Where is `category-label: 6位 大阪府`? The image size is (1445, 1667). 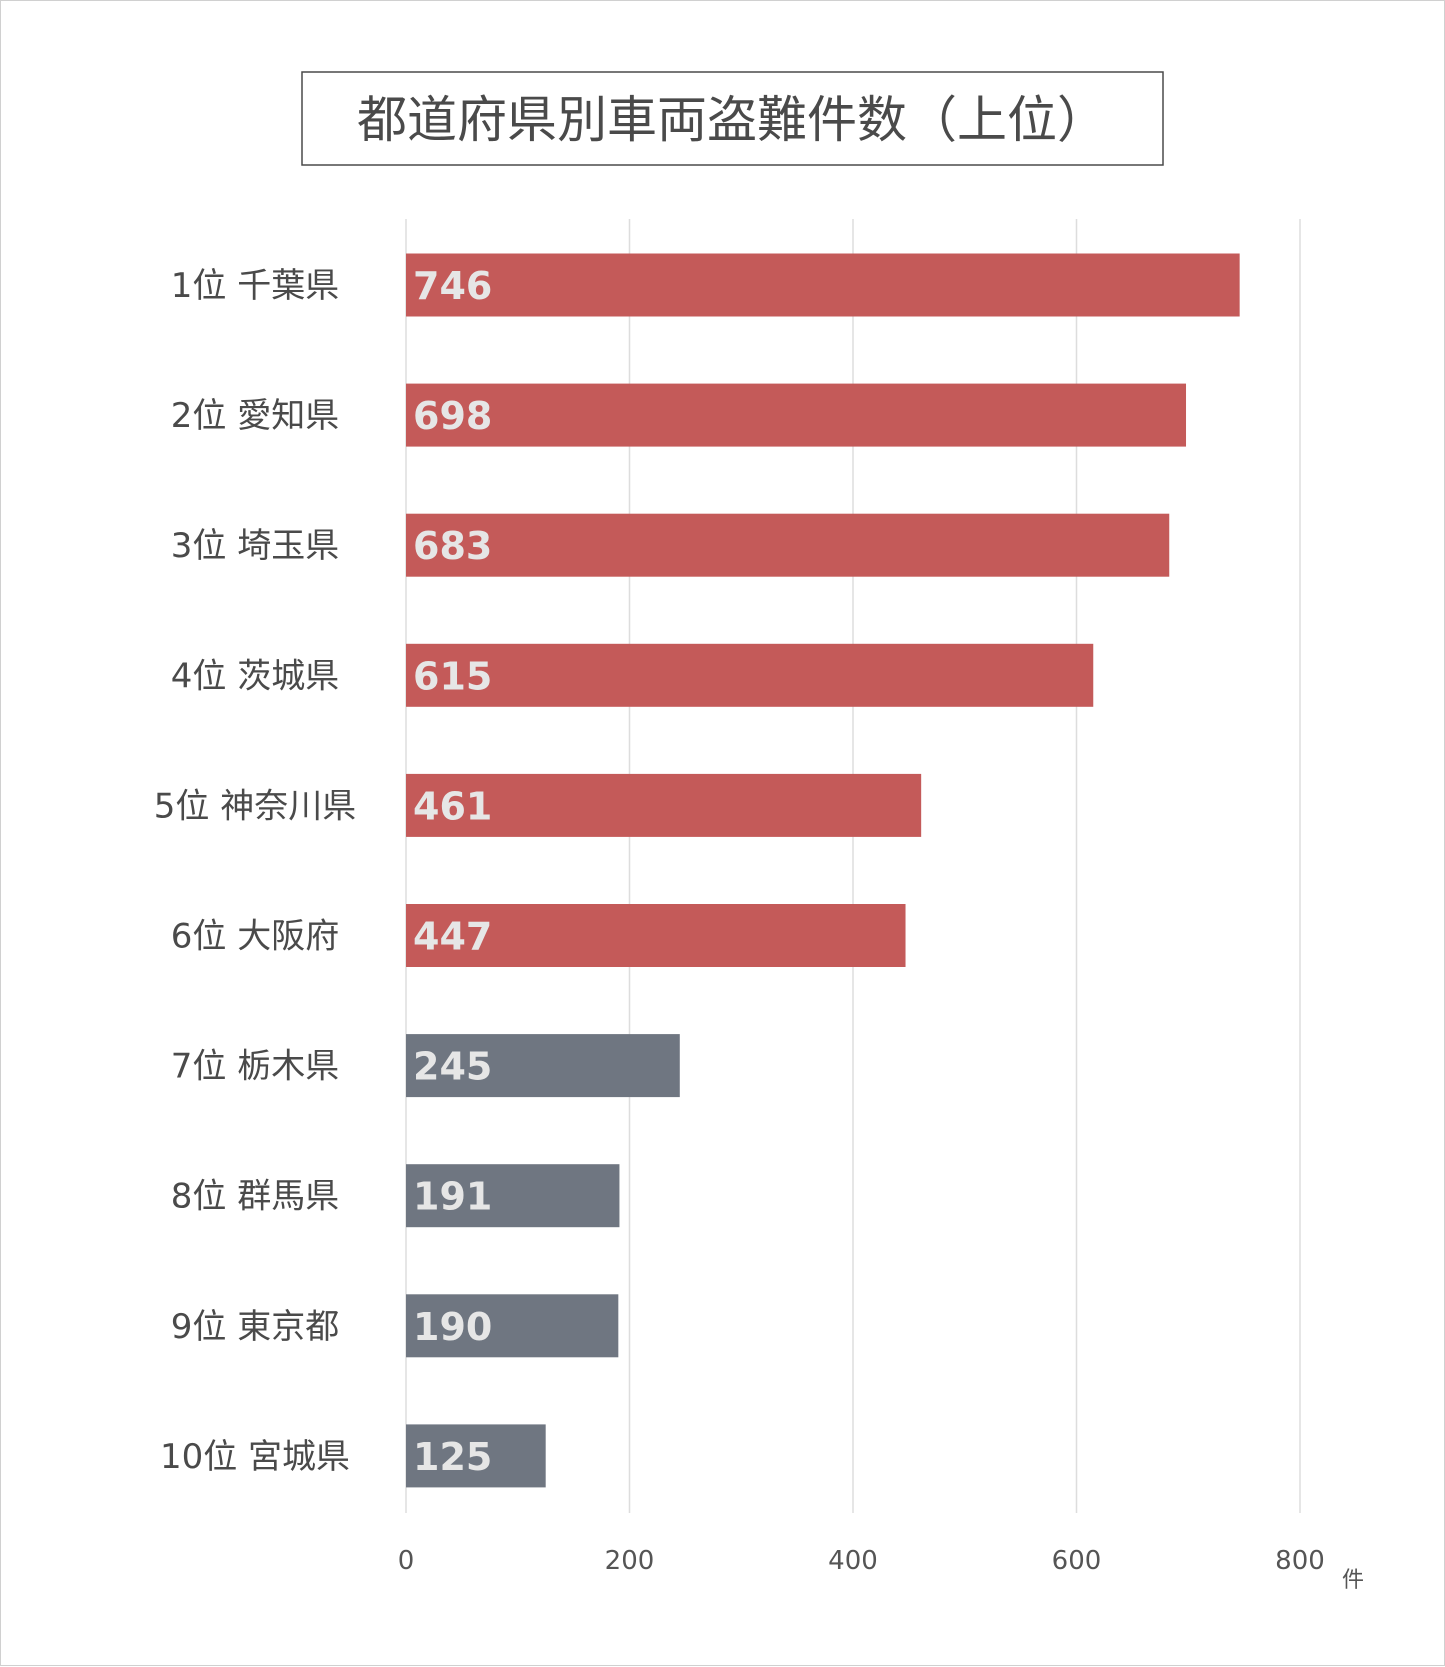 category-label: 6位 大阪府 is located at coordinates (255, 937).